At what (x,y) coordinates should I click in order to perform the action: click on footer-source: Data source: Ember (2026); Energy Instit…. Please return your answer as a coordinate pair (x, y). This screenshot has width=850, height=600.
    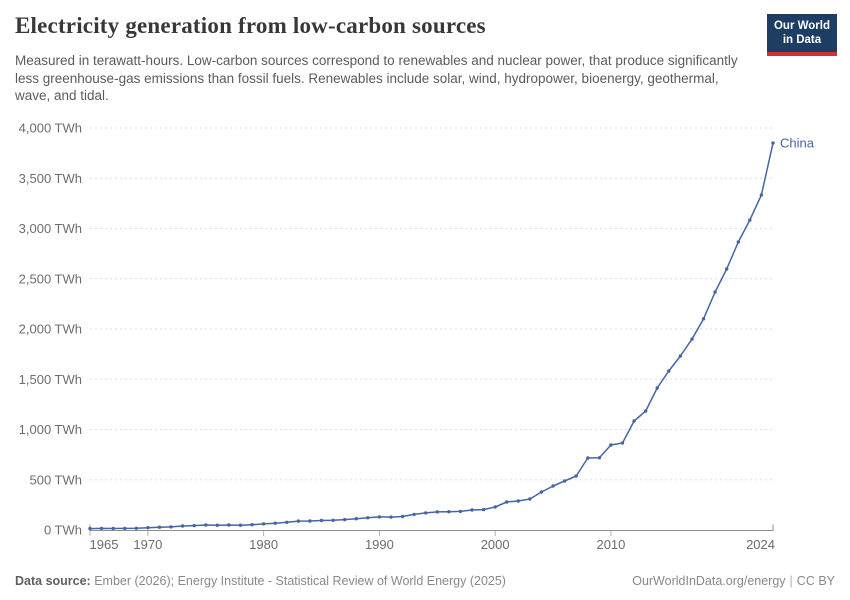
    Looking at the image, I should click on (260, 581).